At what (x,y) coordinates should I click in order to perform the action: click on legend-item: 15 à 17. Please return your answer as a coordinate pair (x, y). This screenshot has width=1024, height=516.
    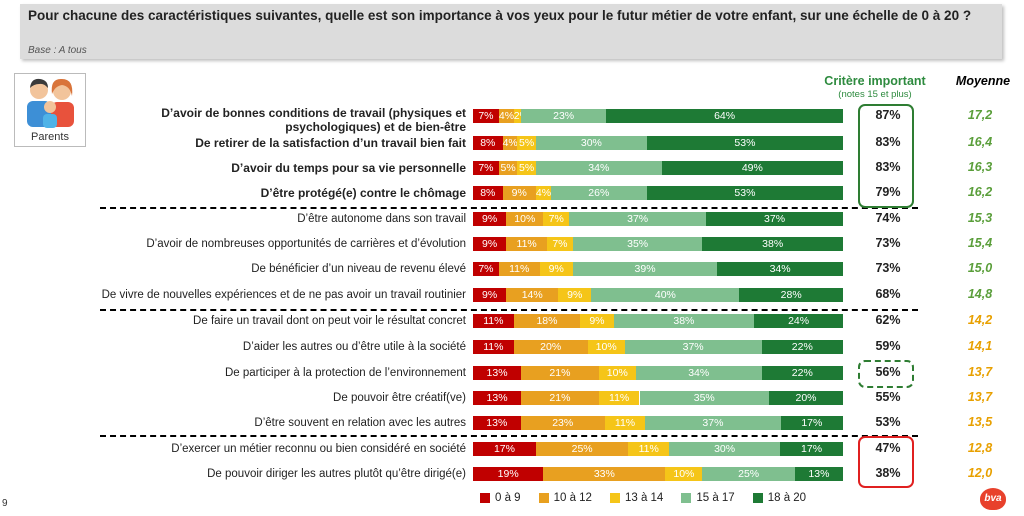
    Looking at the image, I should click on (708, 498).